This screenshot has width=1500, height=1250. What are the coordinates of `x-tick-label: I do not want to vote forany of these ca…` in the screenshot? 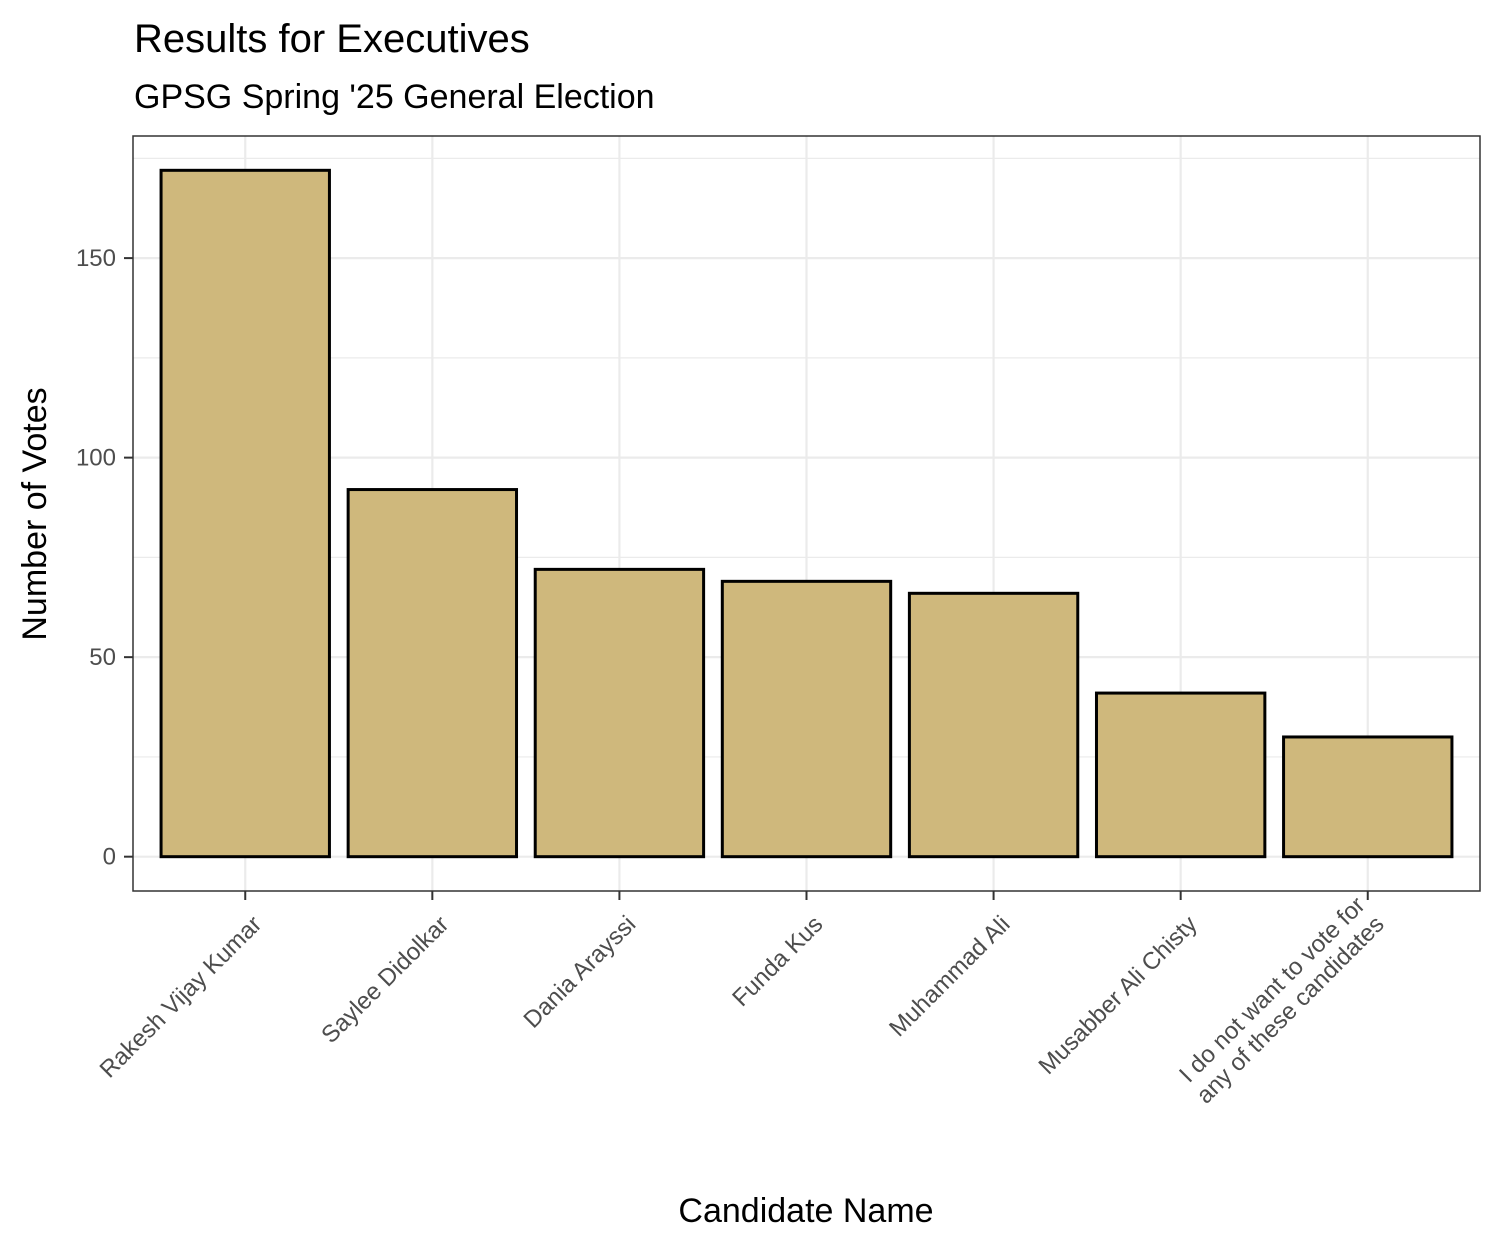 It's located at (1280, 1000).